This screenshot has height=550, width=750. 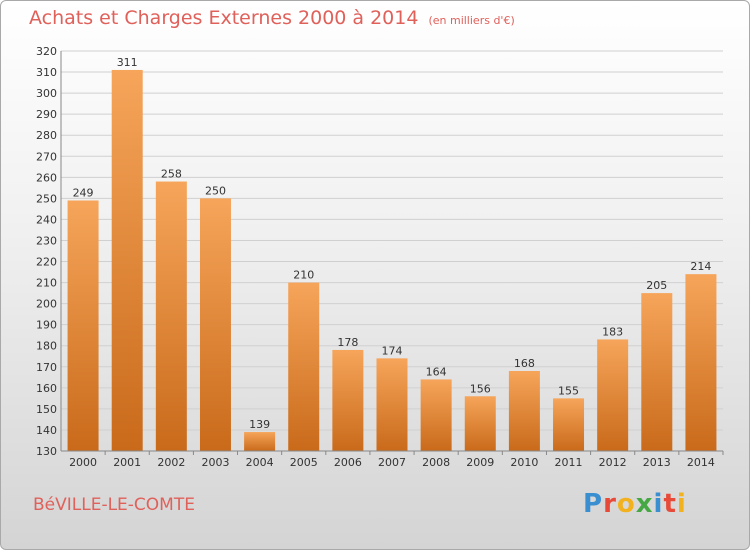 What do you see at coordinates (568, 390) in the screenshot?
I see `data-label: 155` at bounding box center [568, 390].